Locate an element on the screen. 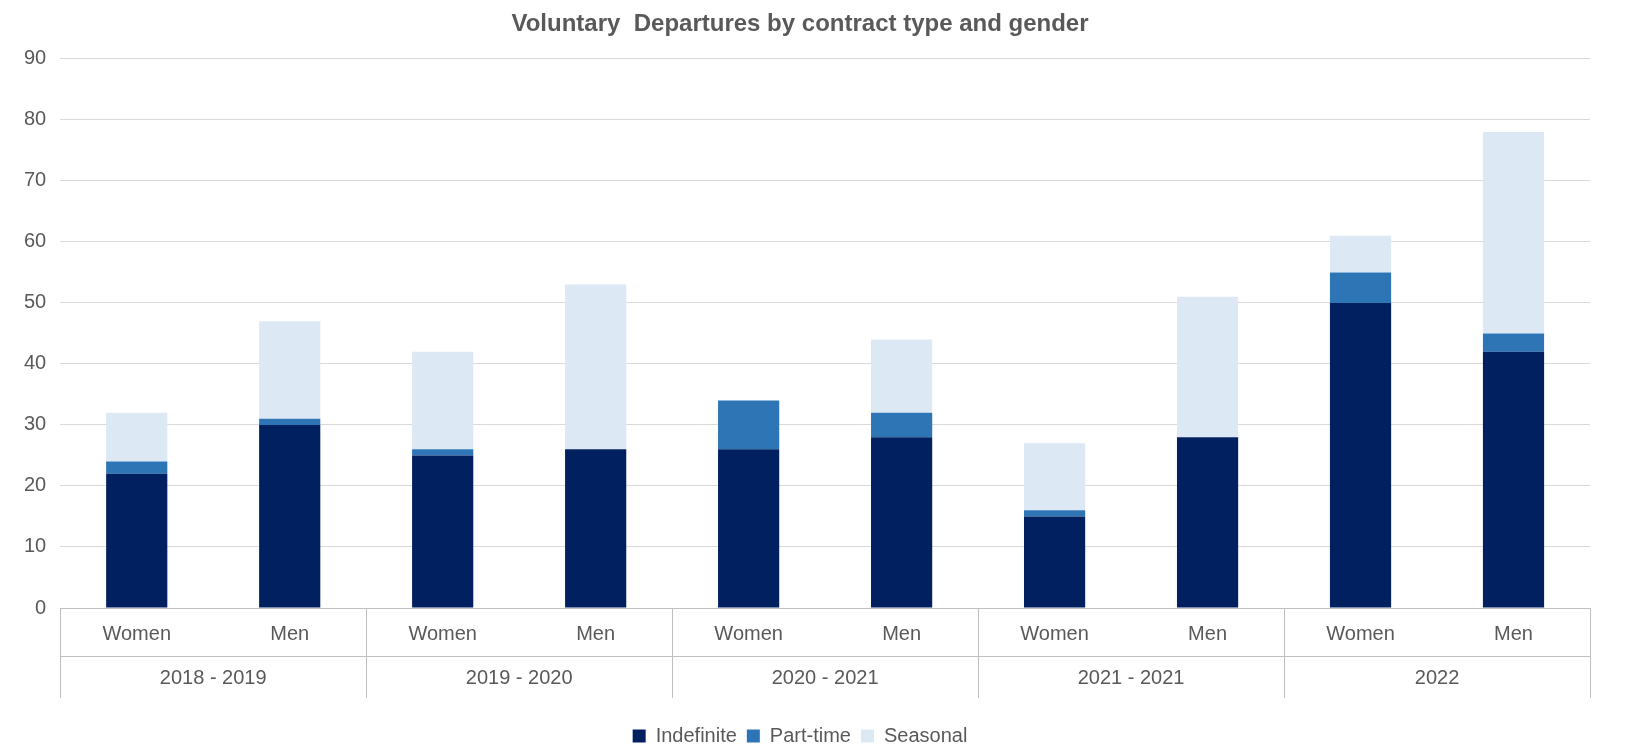 The image size is (1630, 756). y-tick-label: 10 is located at coordinates (35, 545).